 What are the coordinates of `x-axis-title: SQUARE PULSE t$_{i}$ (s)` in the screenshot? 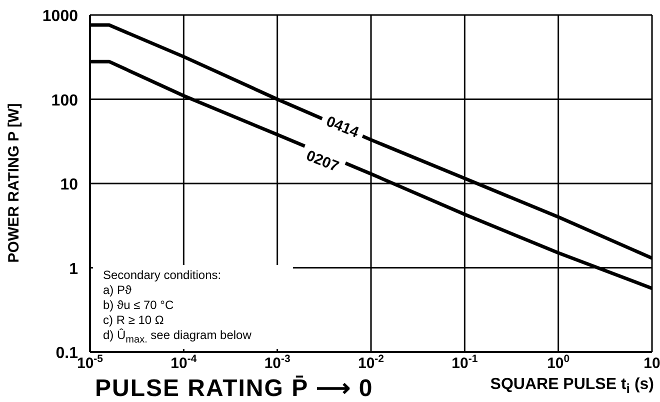 It's located at (572, 386).